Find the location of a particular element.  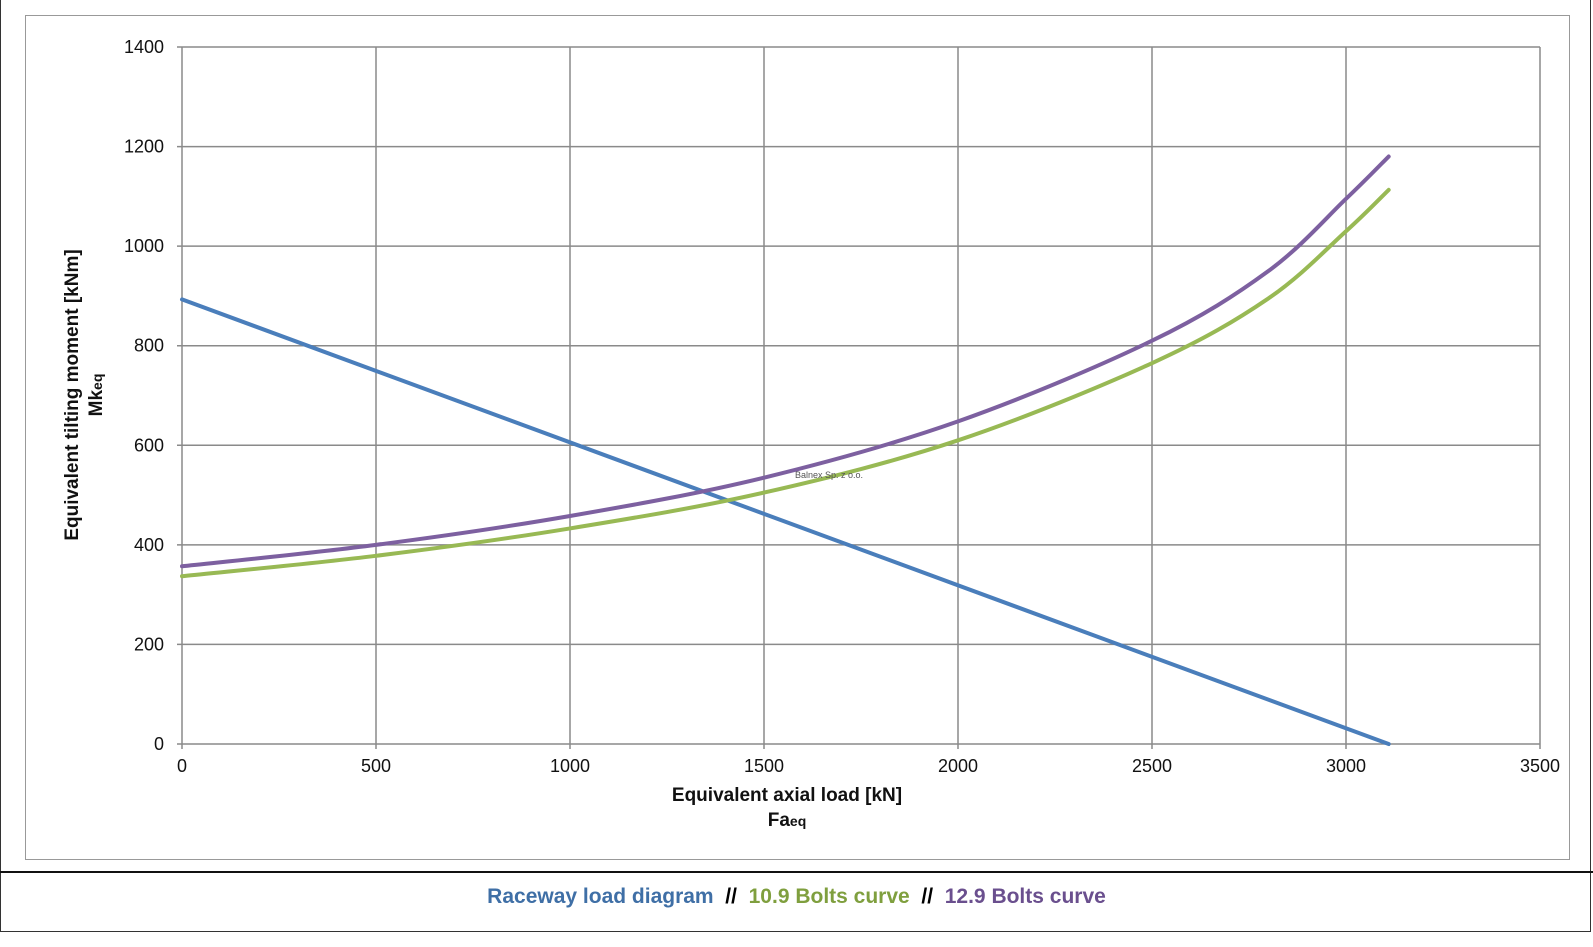

x-tick-label: 1000 is located at coordinates (570, 766).